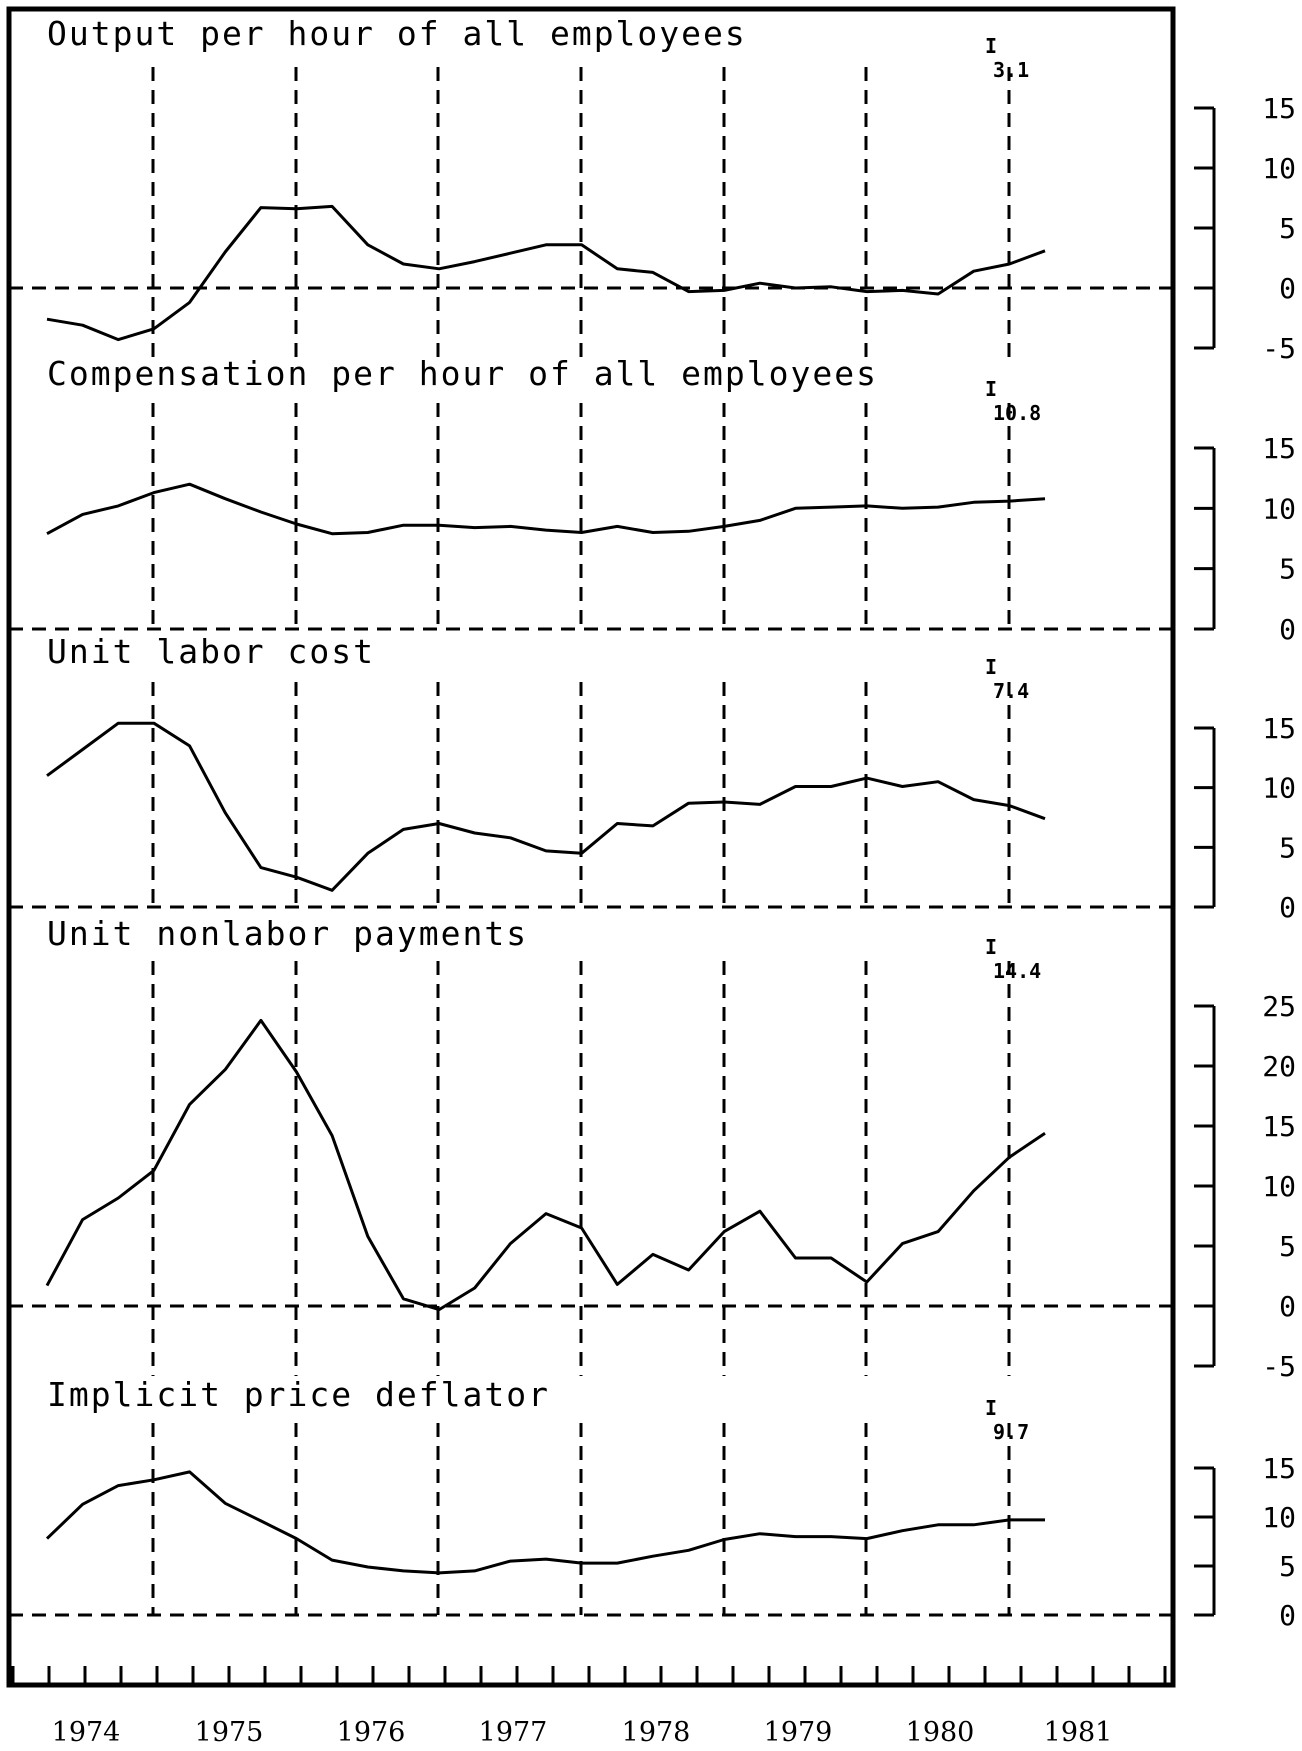 This screenshot has height=1751, width=1302. Describe the element at coordinates (298, 1394) in the screenshot. I see `panel-title: Implicit price deflator` at that location.